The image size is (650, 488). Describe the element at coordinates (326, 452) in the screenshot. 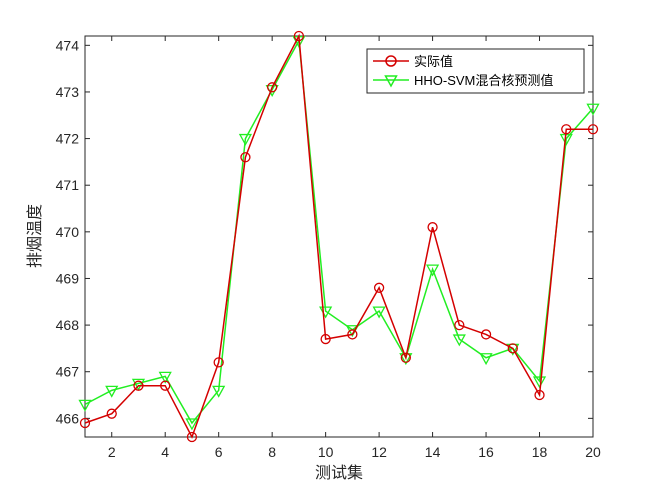

I see `x-tick-label: 10` at that location.